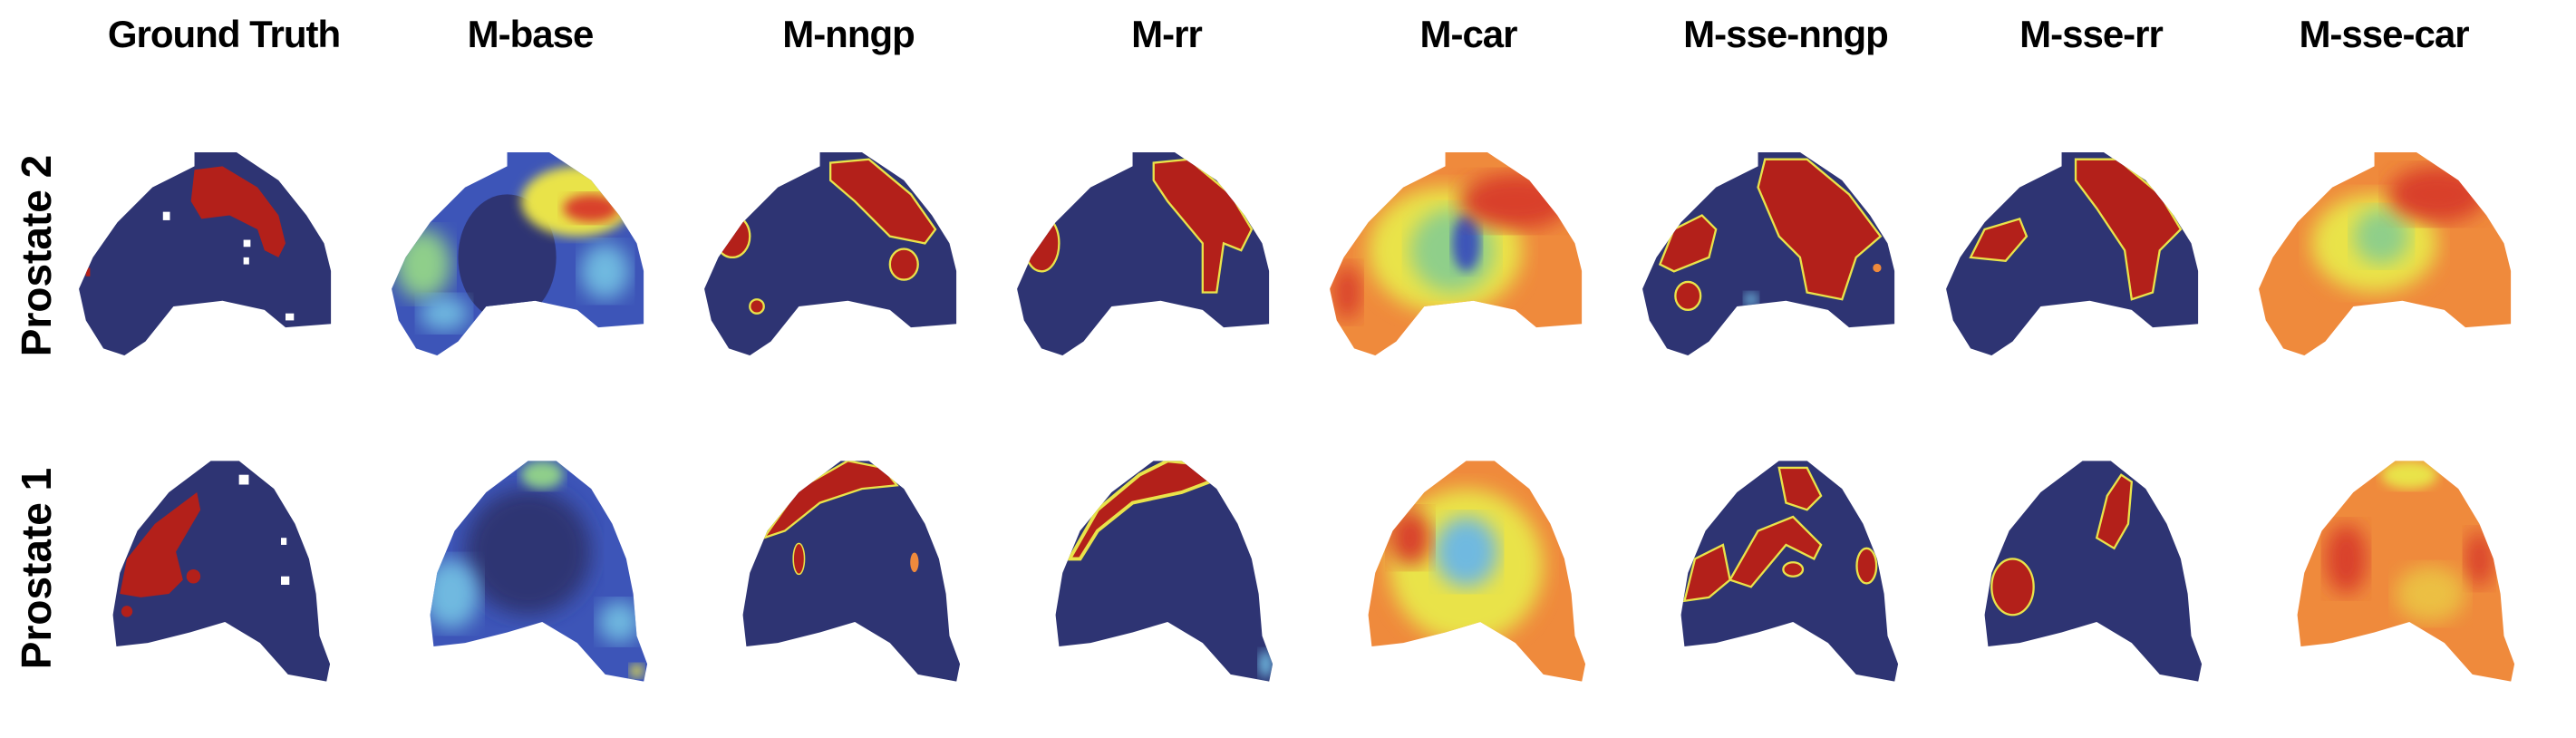 Image resolution: width=2576 pixels, height=738 pixels. I want to click on heatmap-prostate1-m-car, so click(1459, 569).